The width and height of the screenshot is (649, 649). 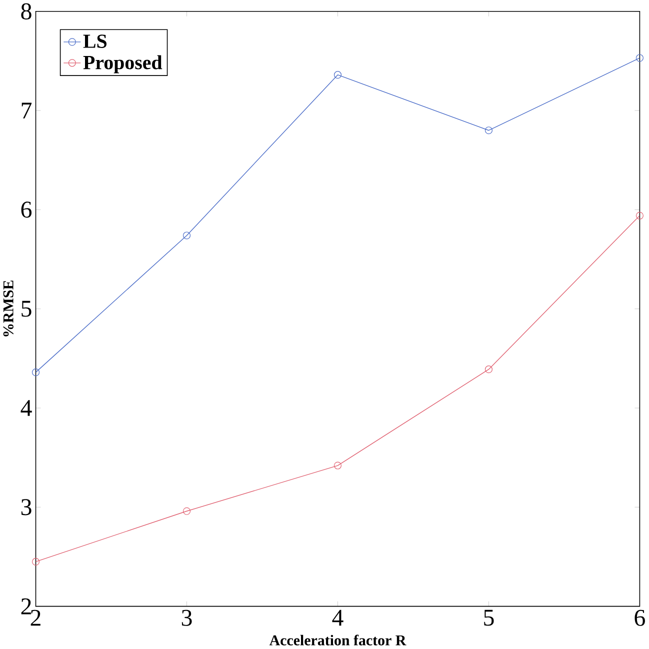 I want to click on x-tick-label: 3, so click(x=187, y=618).